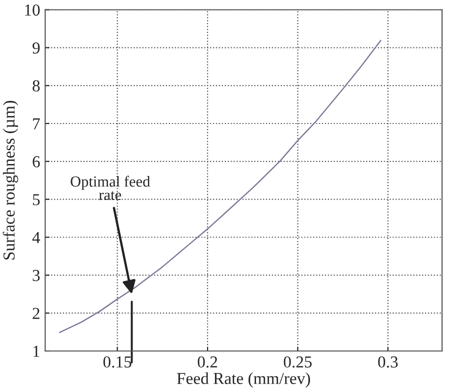  I want to click on y-tick-label: 9, so click(36, 48).